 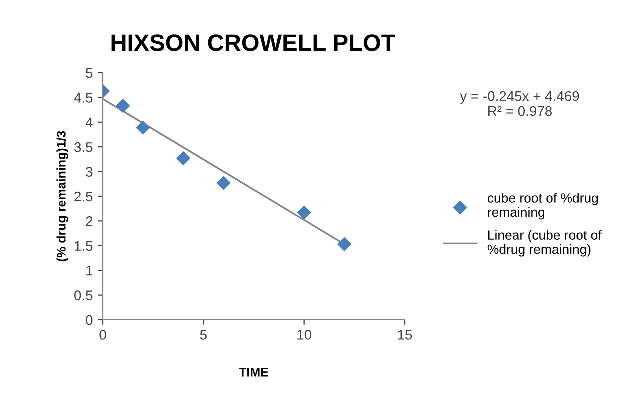 What do you see at coordinates (545, 243) in the screenshot?
I see `legend-label: Linear (cube root of %drug remaining)` at bounding box center [545, 243].